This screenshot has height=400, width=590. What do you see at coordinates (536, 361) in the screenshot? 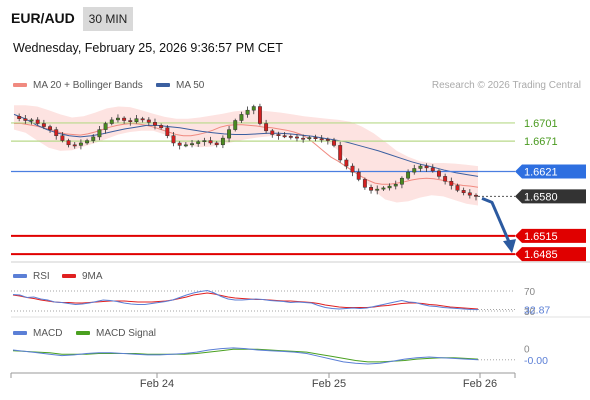
I see `macd-last-value: -0.00` at bounding box center [536, 361].